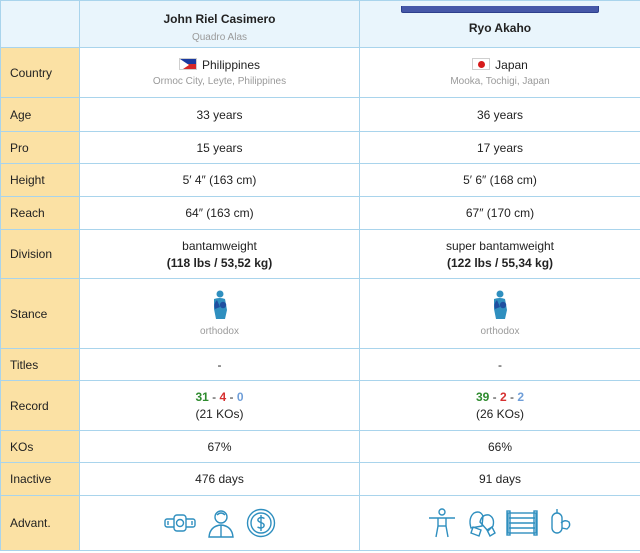 This screenshot has width=640, height=553. Describe the element at coordinates (499, 114) in the screenshot. I see `fighter2-age: 36 years` at that location.